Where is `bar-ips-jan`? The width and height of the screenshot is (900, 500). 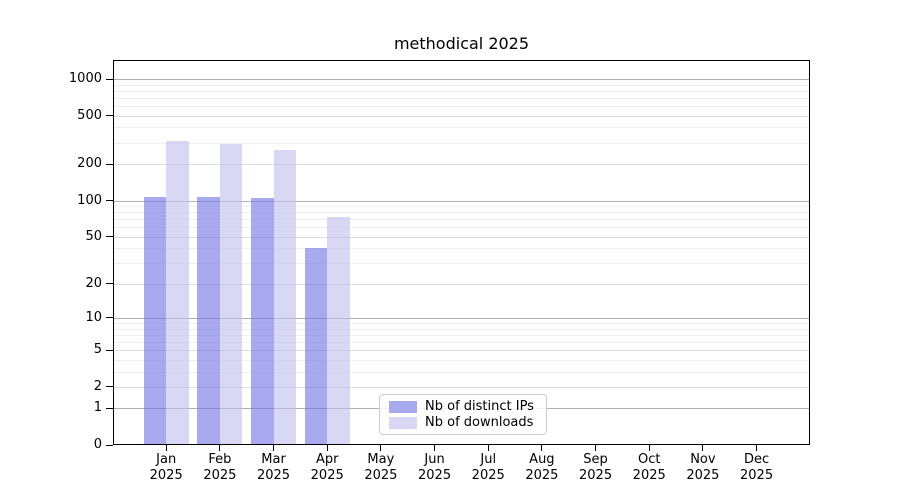
bar-ips-jan is located at coordinates (155, 320).